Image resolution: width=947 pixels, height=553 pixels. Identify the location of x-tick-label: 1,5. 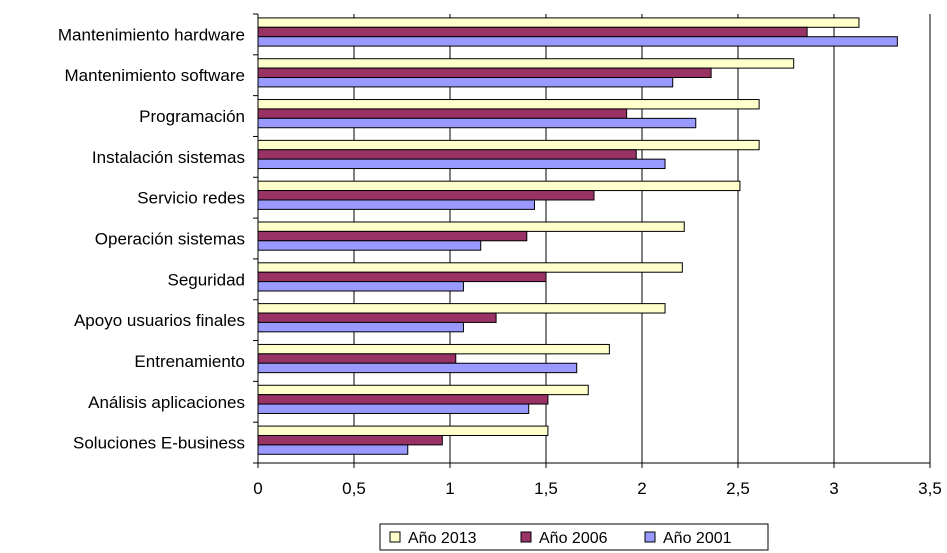
(546, 488).